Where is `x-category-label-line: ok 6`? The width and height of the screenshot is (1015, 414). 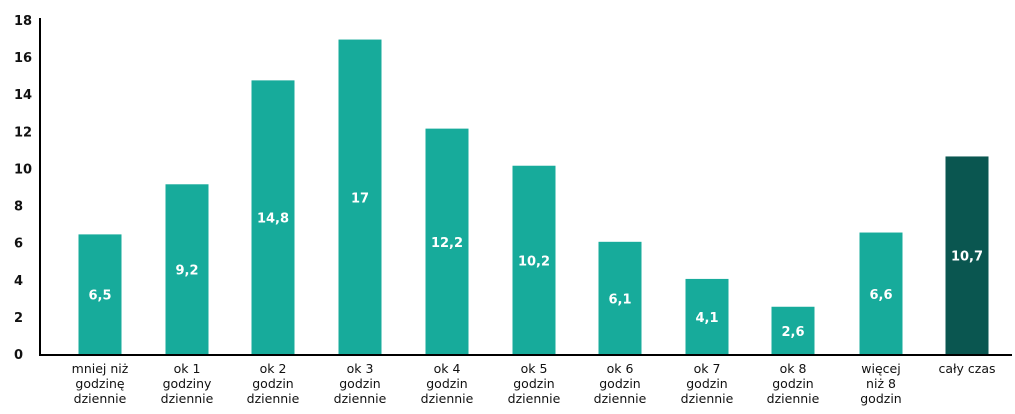 x-category-label-line: ok 6 is located at coordinates (620, 368).